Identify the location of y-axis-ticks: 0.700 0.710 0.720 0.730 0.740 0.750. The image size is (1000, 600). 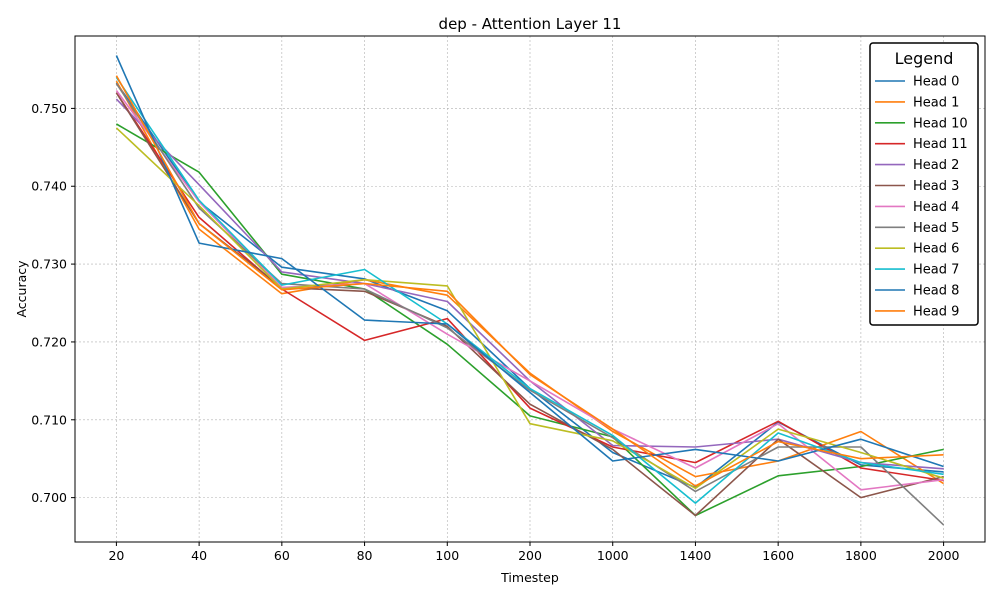
(53, 303).